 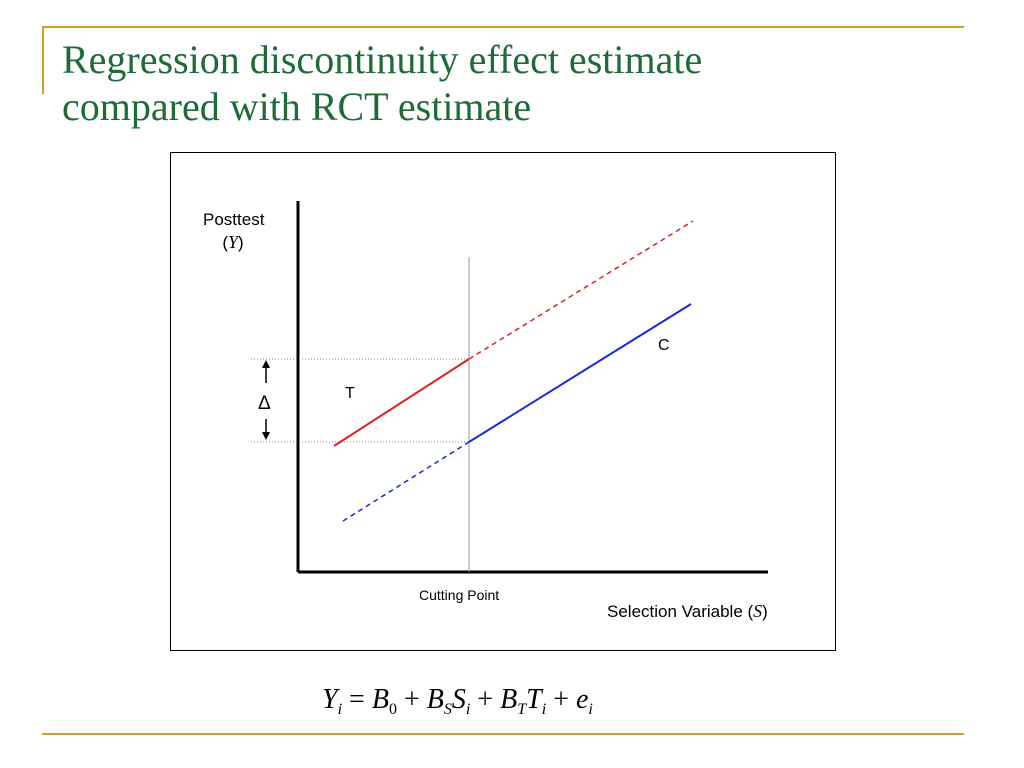 I want to click on treatment-solid-line, so click(x=401, y=402).